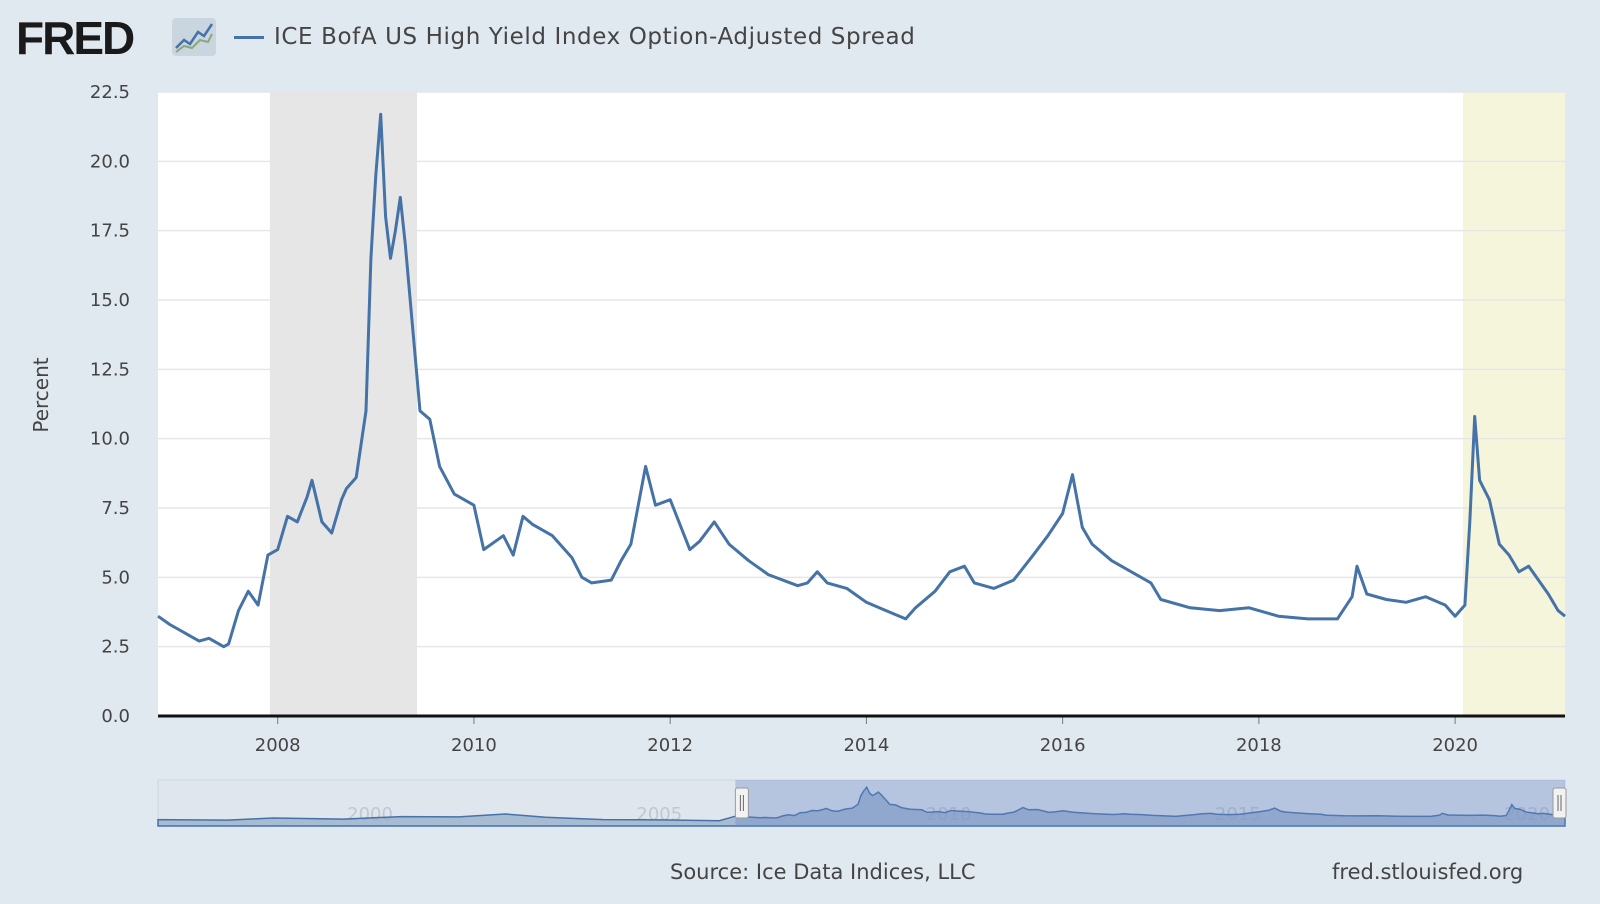  Describe the element at coordinates (110, 161) in the screenshot. I see `y-tick-label: 20.0` at that location.